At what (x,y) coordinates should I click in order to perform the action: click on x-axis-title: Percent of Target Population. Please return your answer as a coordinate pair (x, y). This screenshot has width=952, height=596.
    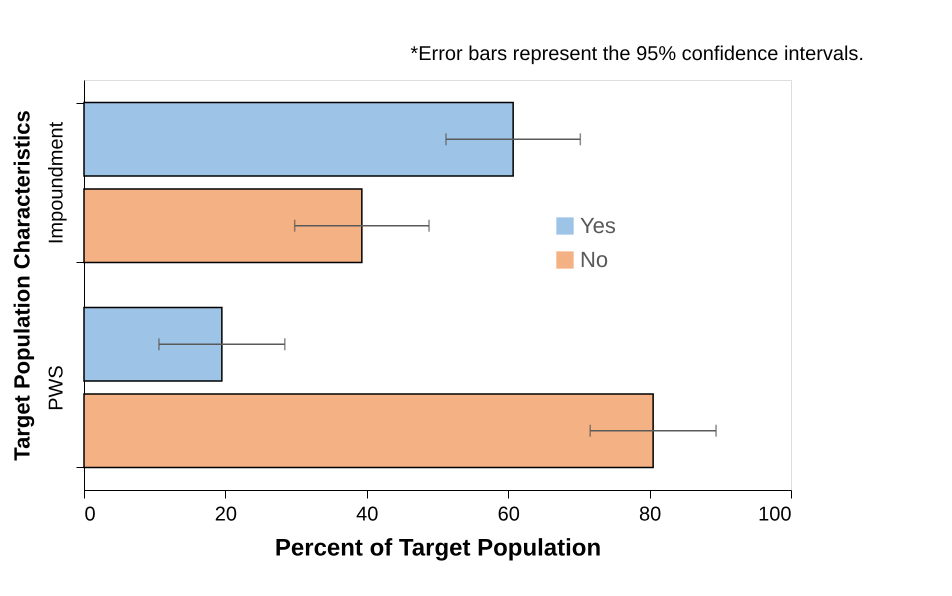
    Looking at the image, I should click on (438, 548).